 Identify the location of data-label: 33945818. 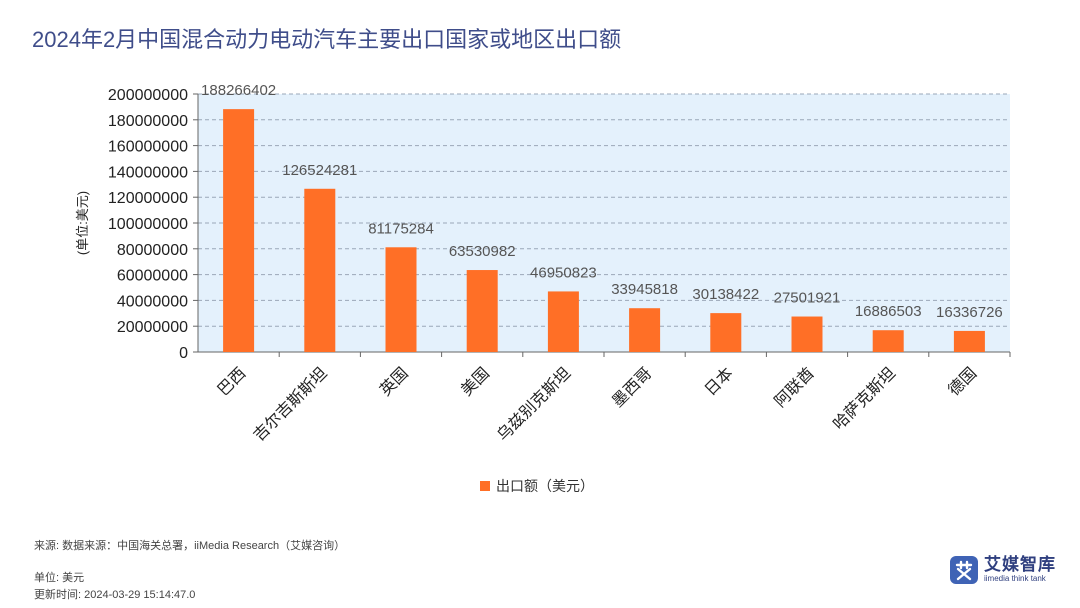
(644, 289).